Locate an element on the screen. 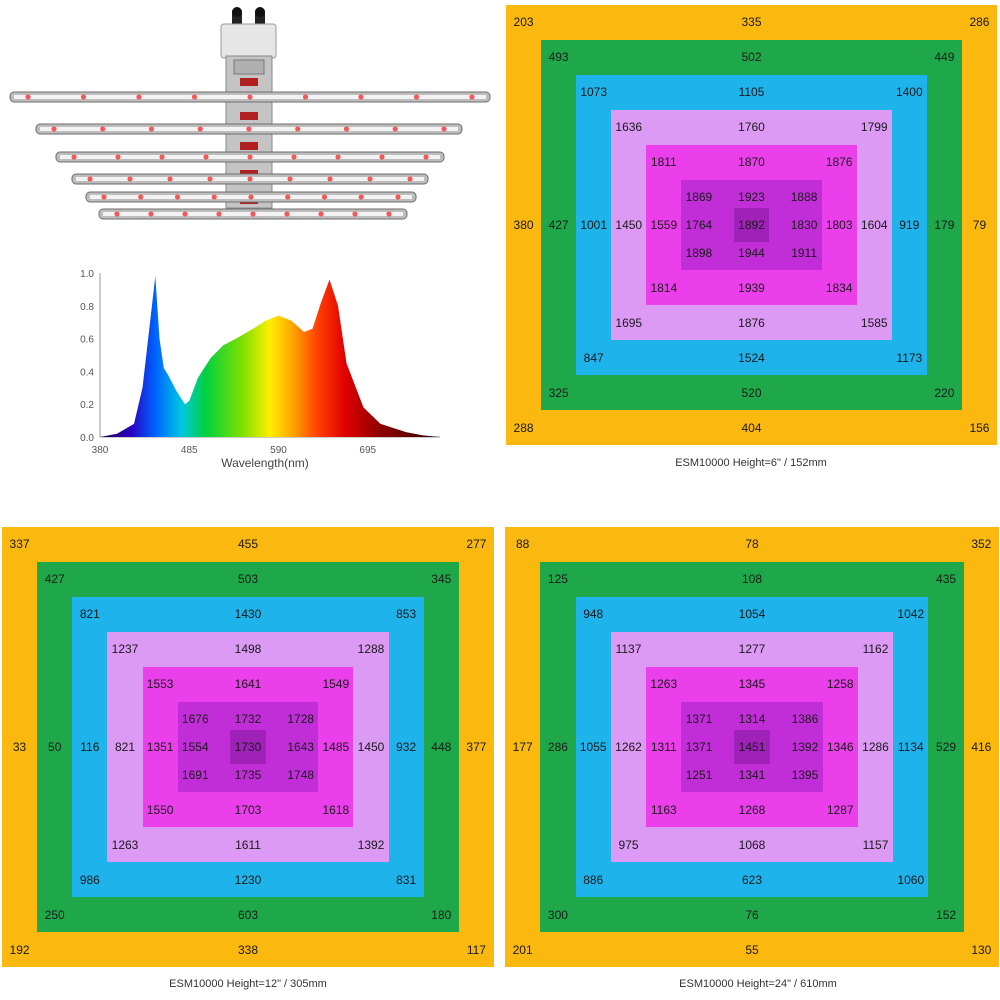  ppfd-value: 277 is located at coordinates (476, 544).